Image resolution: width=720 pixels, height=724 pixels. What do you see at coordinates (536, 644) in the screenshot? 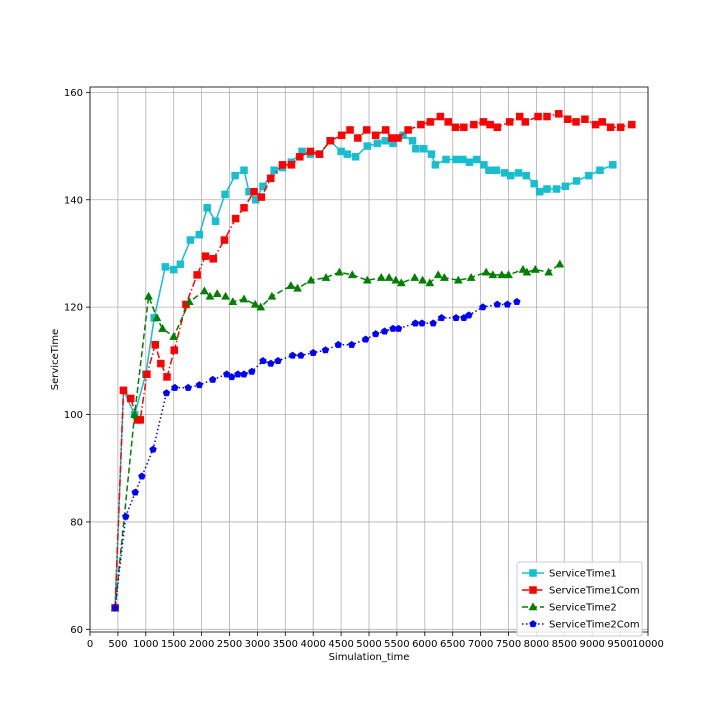
I see `x-tick-label: 8000` at bounding box center [536, 644].